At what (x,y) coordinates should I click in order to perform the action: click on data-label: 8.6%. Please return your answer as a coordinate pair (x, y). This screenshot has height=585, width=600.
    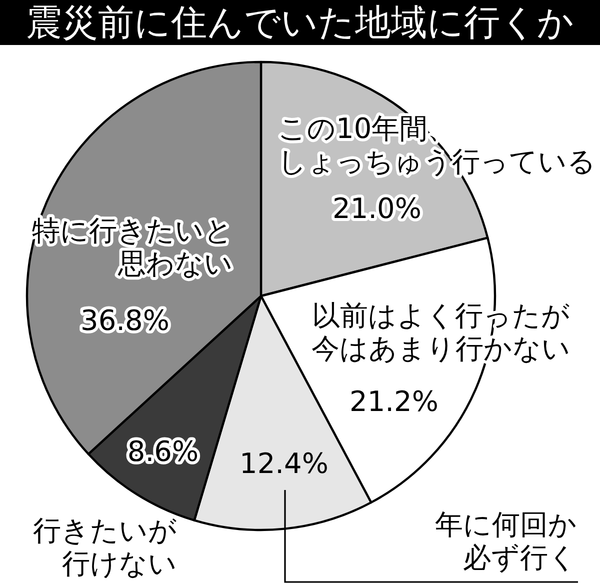
    Looking at the image, I should click on (163, 451).